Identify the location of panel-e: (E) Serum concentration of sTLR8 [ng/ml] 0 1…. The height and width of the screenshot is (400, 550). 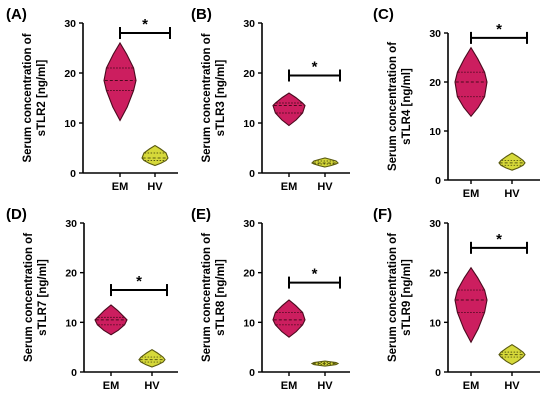
(270, 299).